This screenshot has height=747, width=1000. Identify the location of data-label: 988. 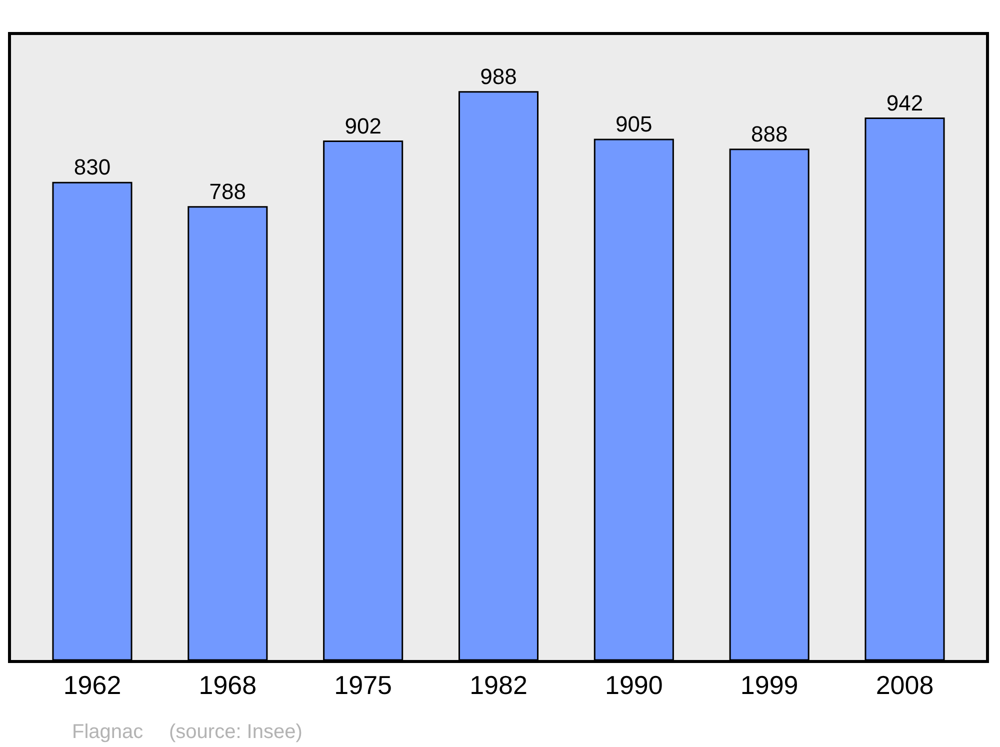
(498, 76).